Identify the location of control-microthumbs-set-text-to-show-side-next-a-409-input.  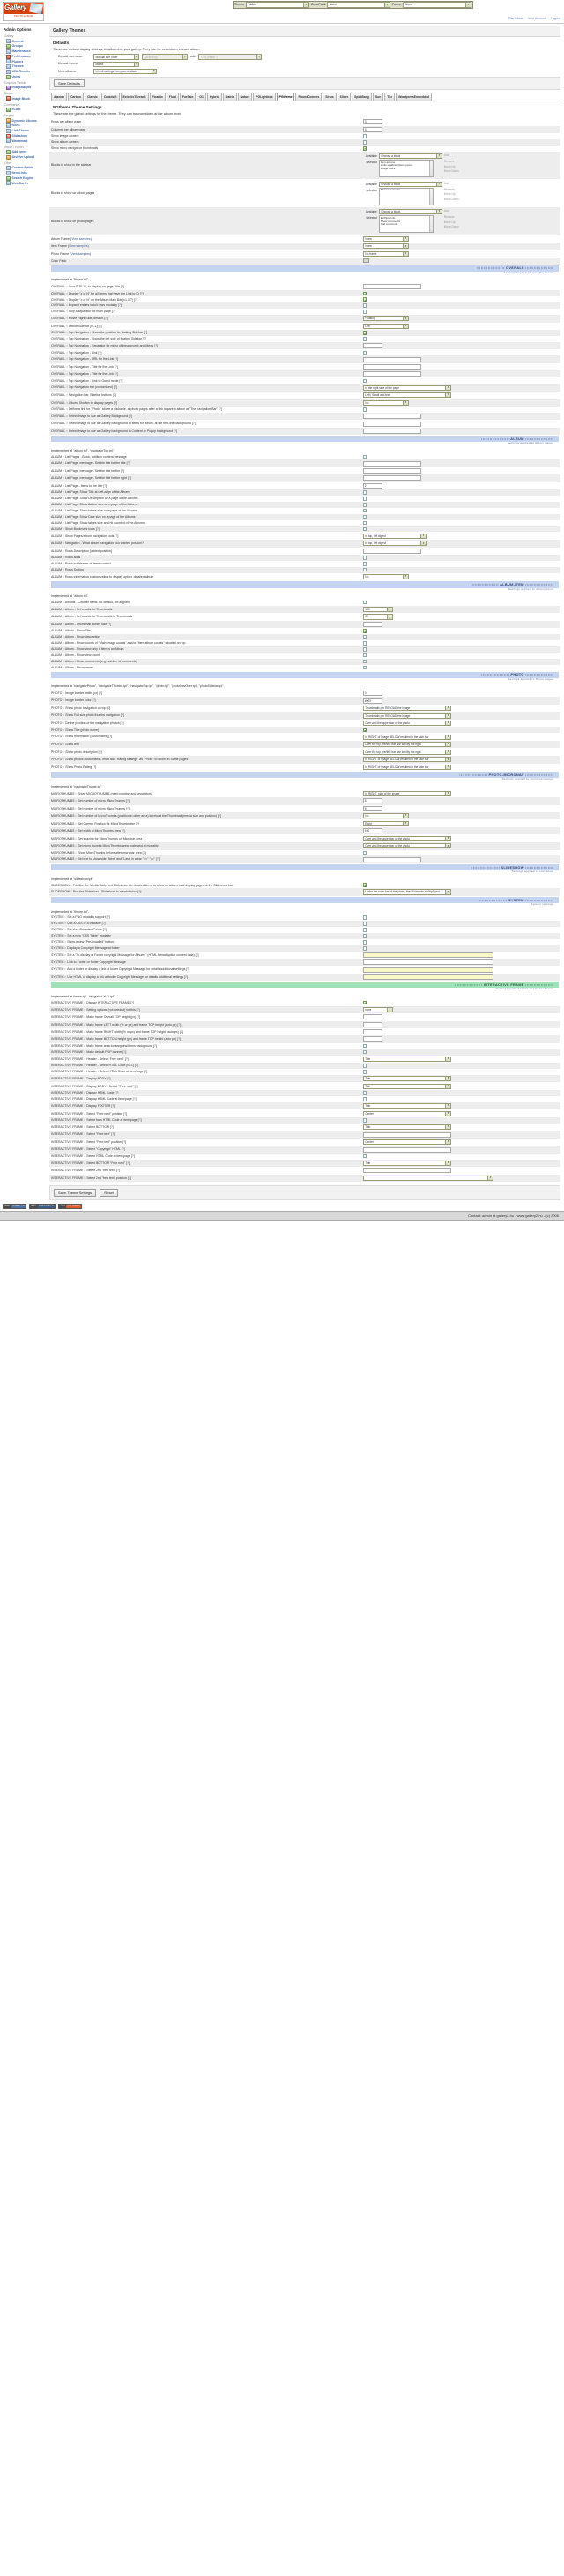
(392, 859).